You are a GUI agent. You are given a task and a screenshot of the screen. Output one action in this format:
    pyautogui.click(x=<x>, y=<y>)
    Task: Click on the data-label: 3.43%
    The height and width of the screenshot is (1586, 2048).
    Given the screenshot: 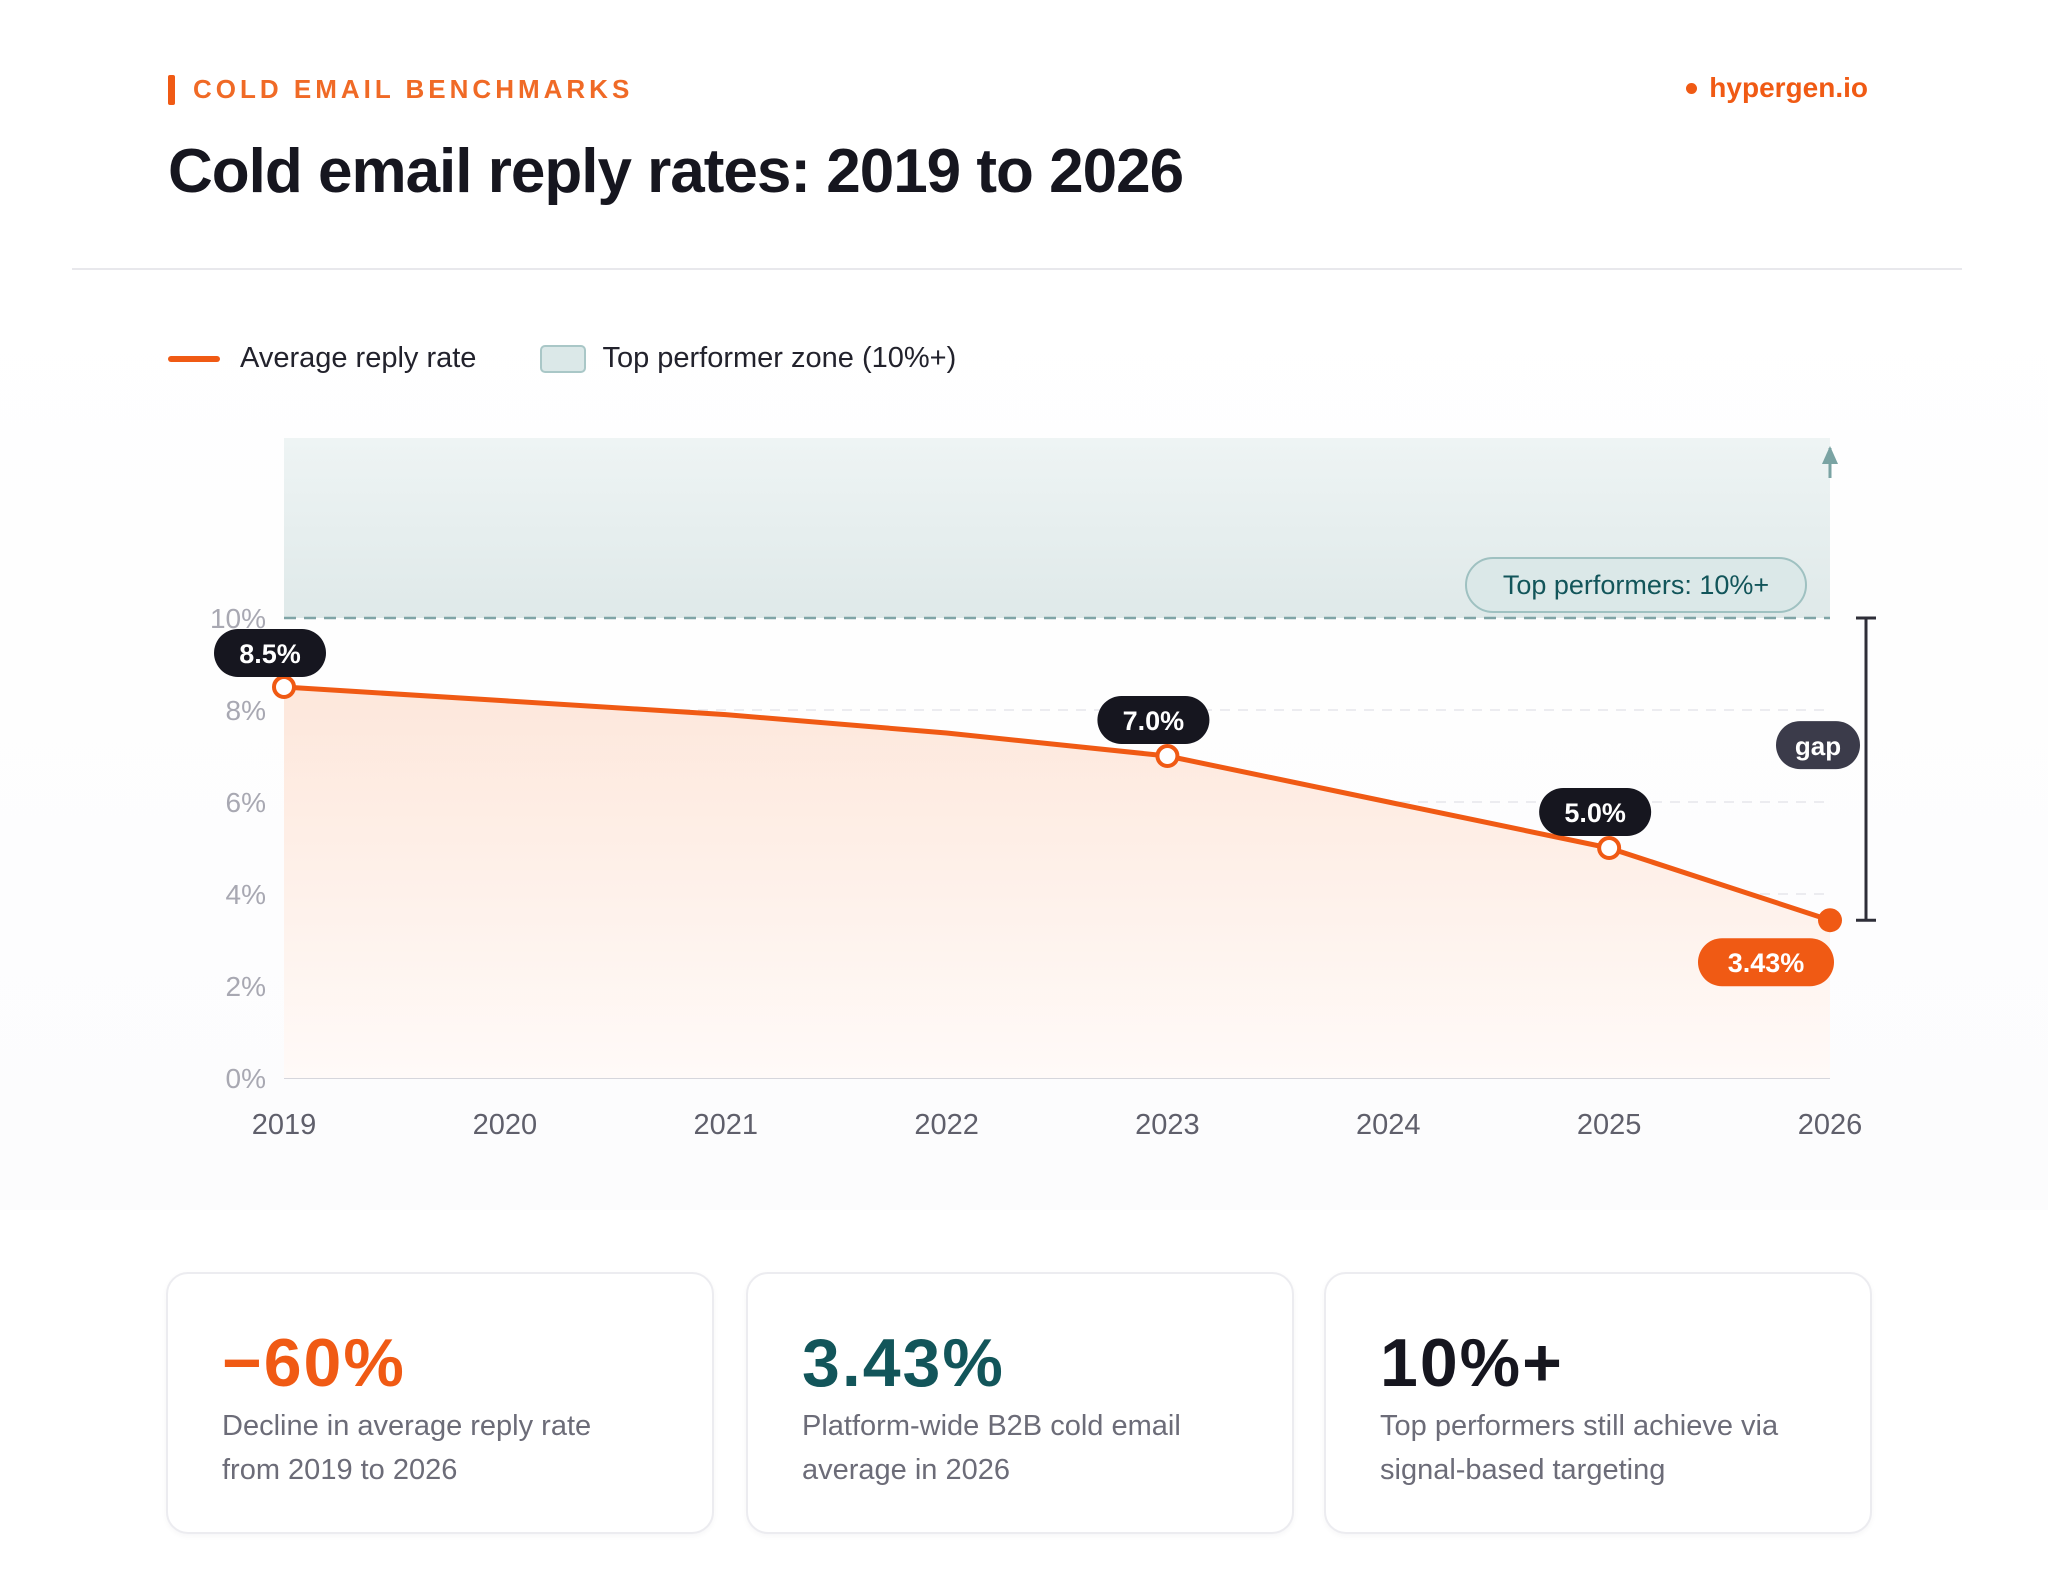 What is the action you would take?
    pyautogui.click(x=1766, y=963)
    